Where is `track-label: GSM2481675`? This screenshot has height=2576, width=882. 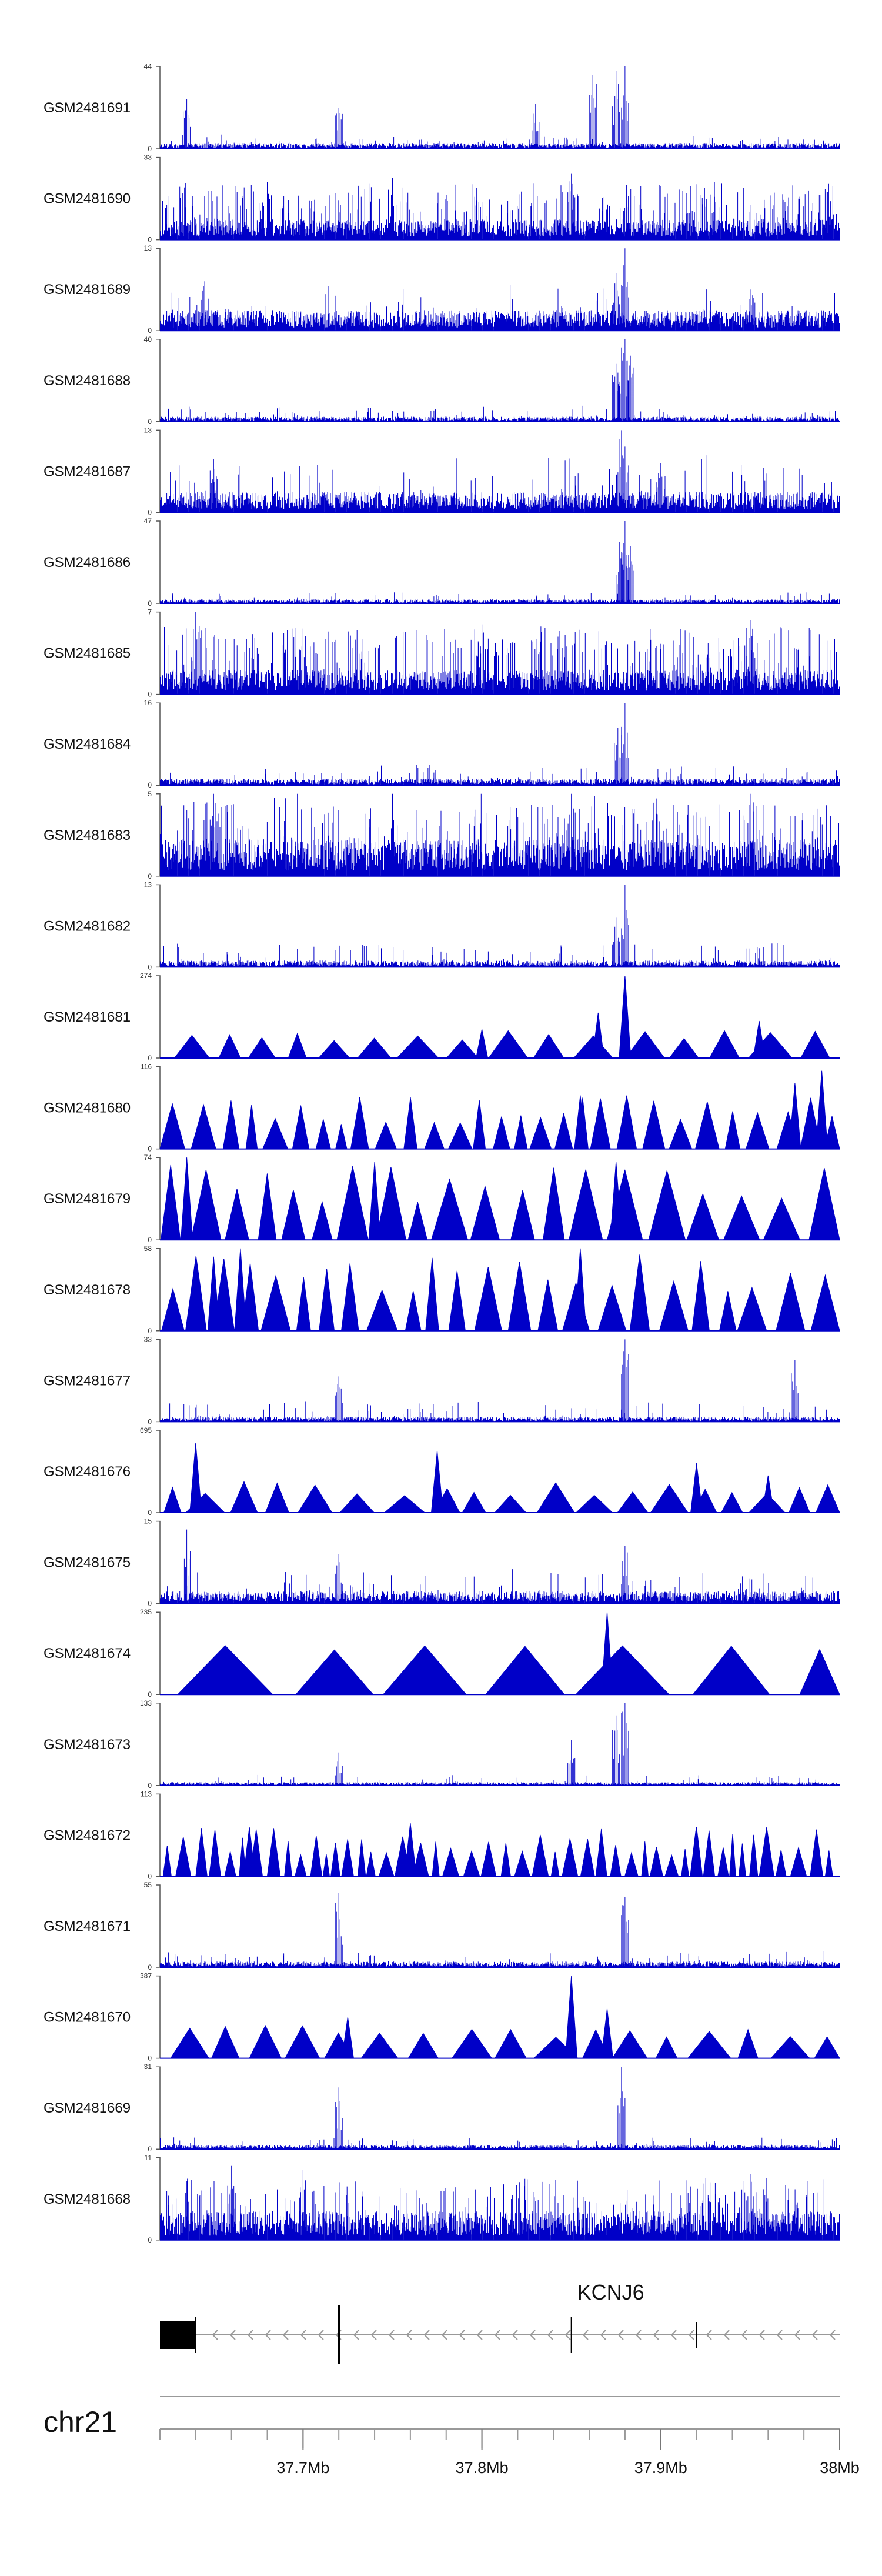
track-label: GSM2481675 is located at coordinates (87, 1563).